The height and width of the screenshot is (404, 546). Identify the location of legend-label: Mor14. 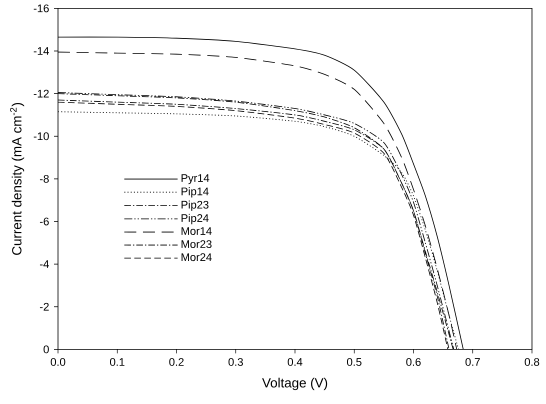
(197, 231).